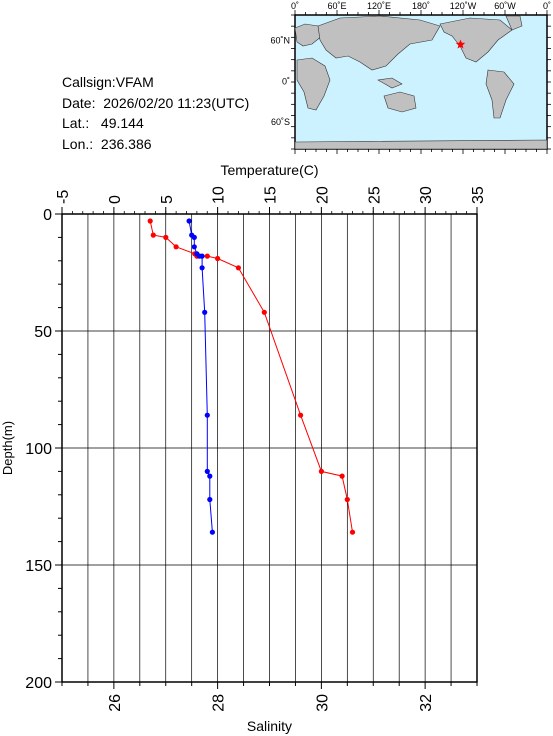 The image size is (553, 736). What do you see at coordinates (460, 44) in the screenshot?
I see `station-star-icon` at bounding box center [460, 44].